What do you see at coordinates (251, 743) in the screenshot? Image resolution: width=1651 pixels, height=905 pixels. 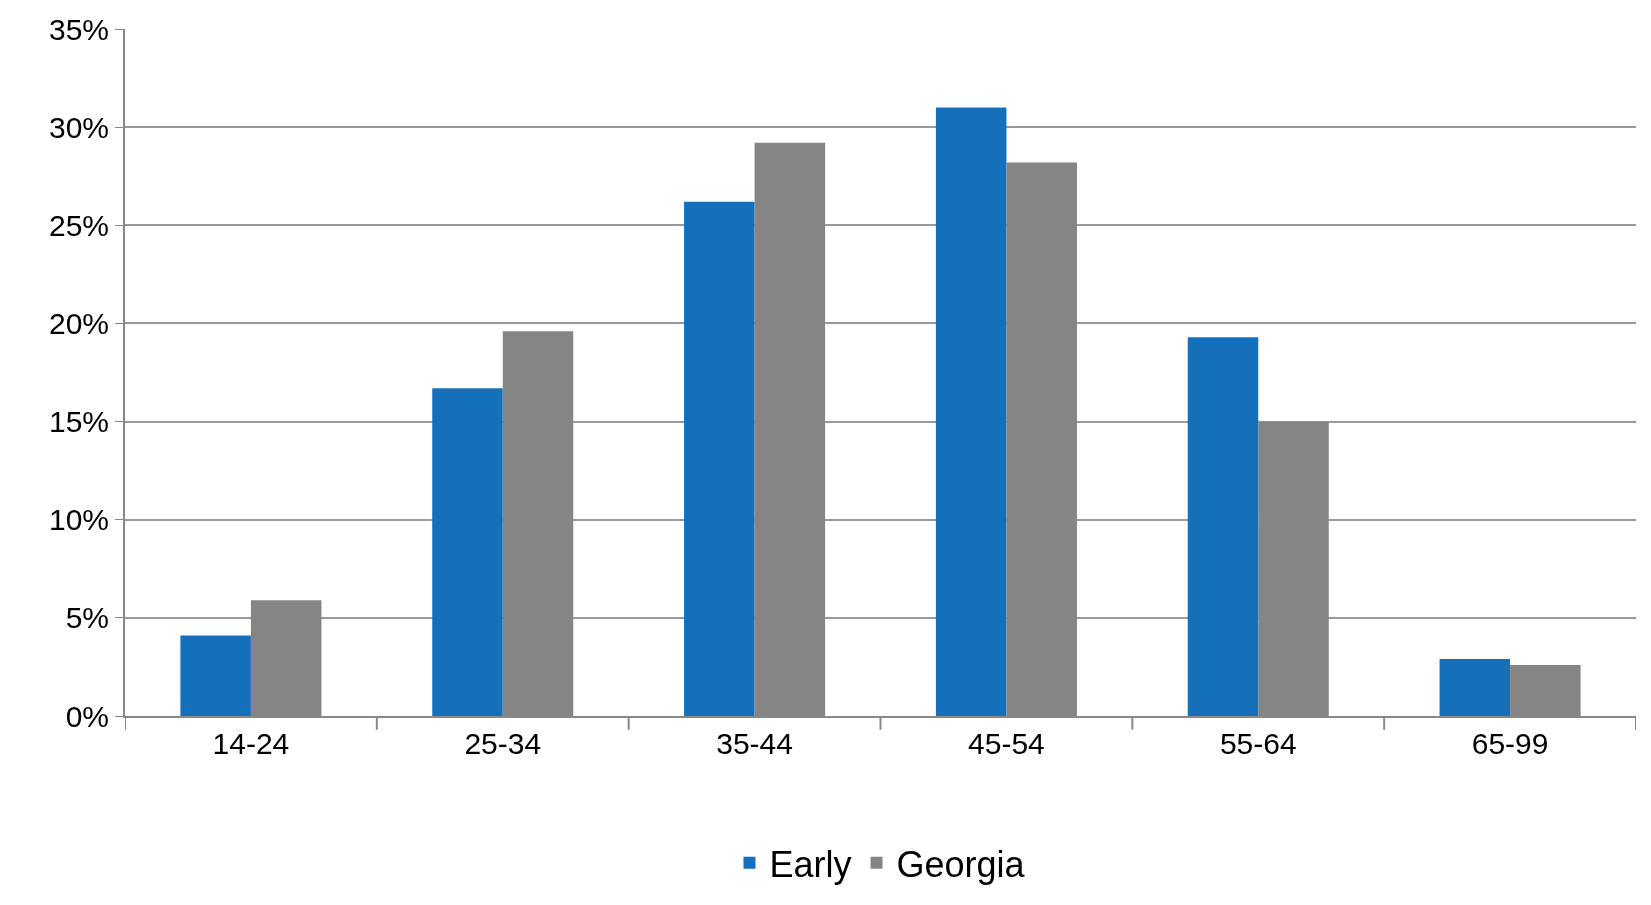 I see `x-tick-label: 14-24` at bounding box center [251, 743].